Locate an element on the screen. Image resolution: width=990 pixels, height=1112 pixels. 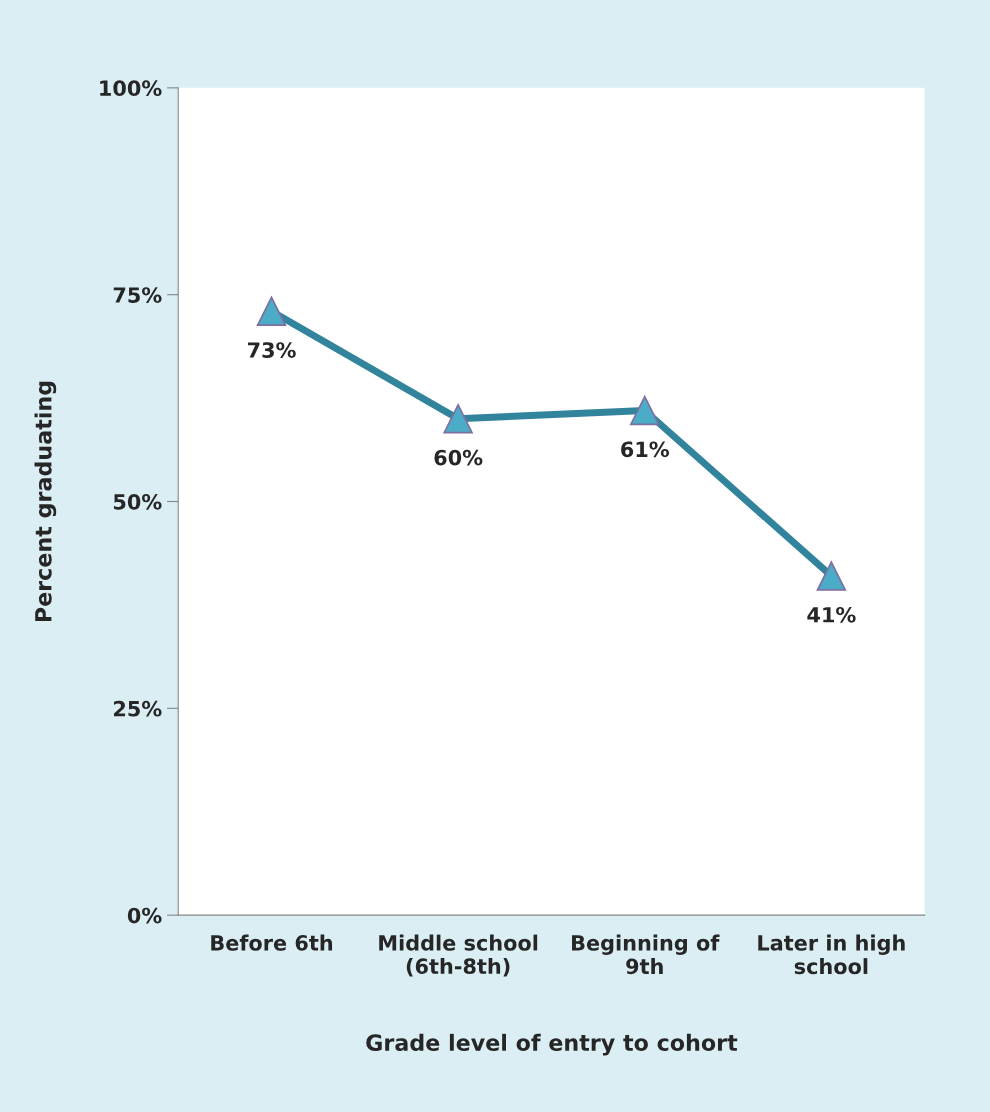
data-label: 73% is located at coordinates (271, 350).